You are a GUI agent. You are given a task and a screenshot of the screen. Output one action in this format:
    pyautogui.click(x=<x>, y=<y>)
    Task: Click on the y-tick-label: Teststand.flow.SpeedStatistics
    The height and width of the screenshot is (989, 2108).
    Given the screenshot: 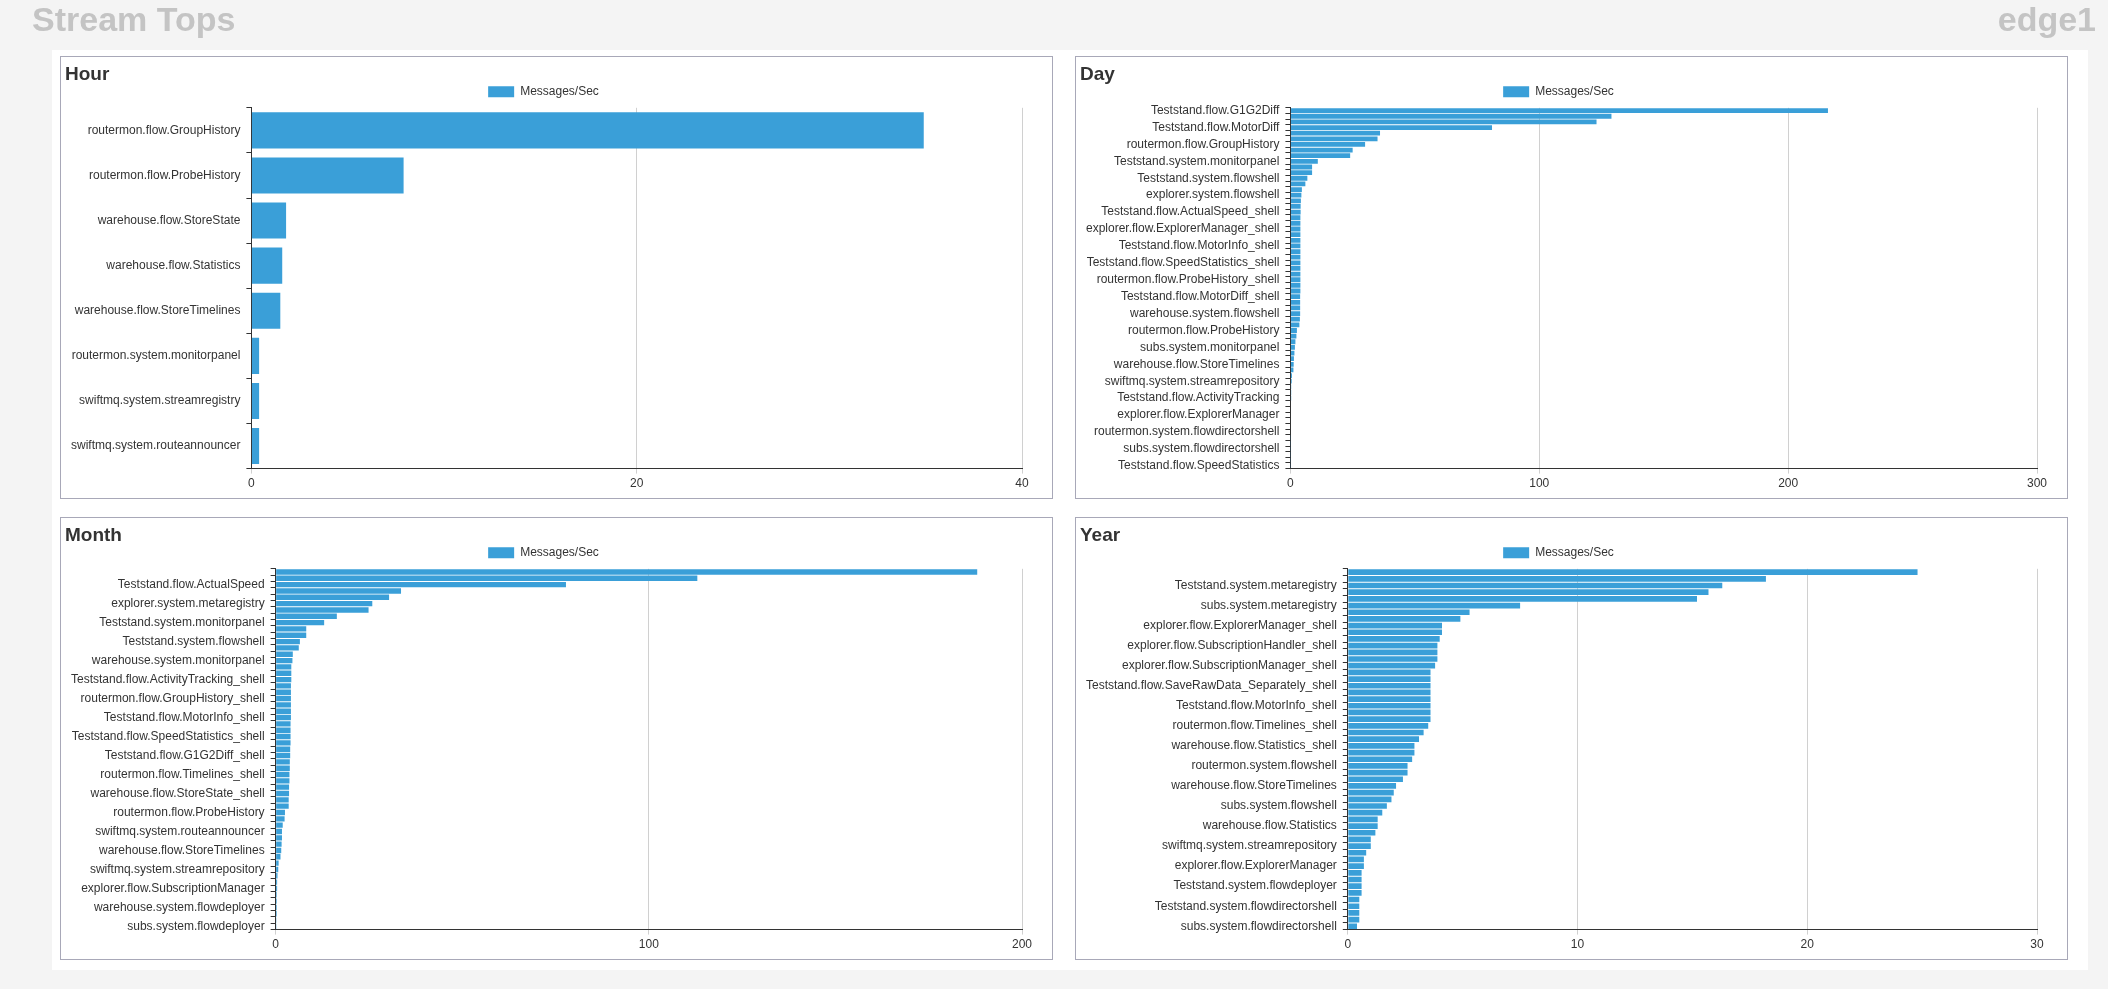 What is the action you would take?
    pyautogui.click(x=1199, y=465)
    